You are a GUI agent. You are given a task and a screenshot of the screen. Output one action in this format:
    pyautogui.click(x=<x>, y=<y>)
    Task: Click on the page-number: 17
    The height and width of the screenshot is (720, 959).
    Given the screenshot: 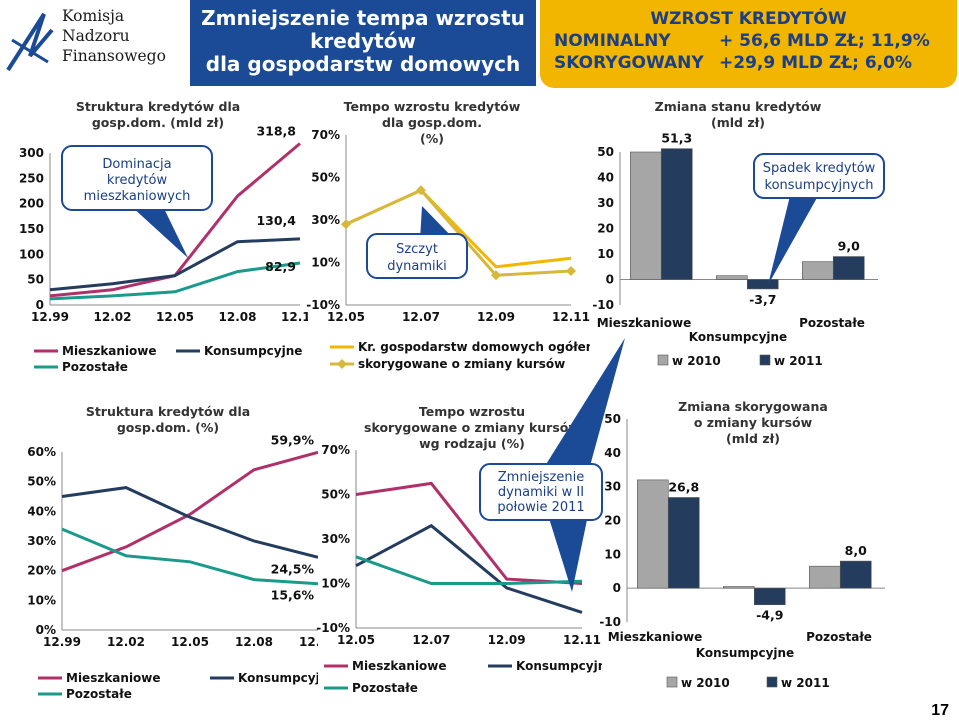 What is the action you would take?
    pyautogui.click(x=940, y=710)
    